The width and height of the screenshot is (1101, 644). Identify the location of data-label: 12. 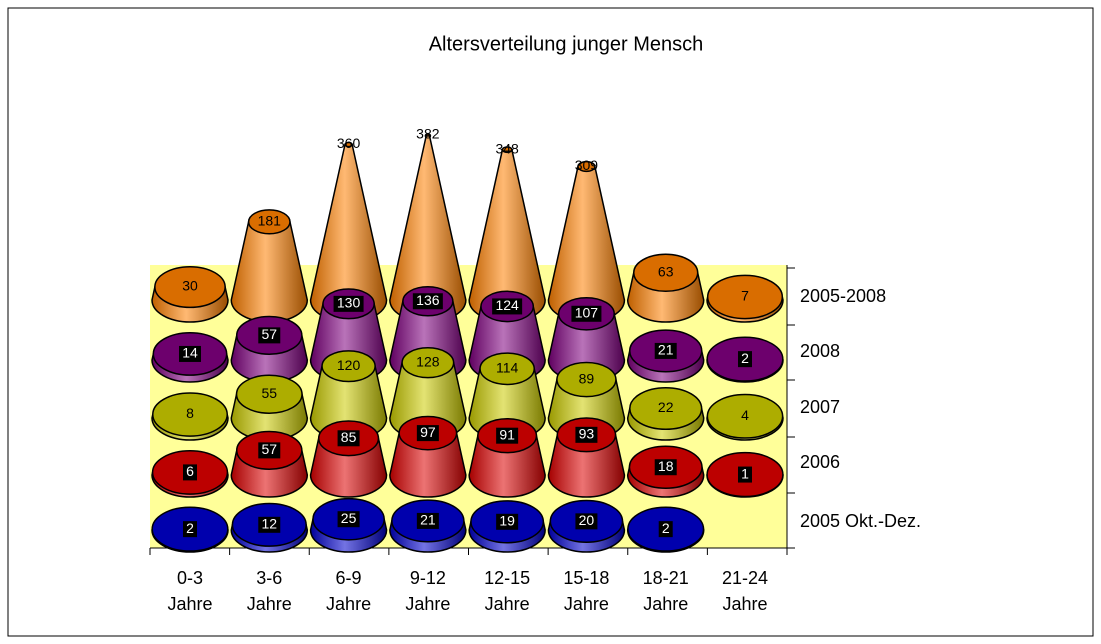
(269, 524).